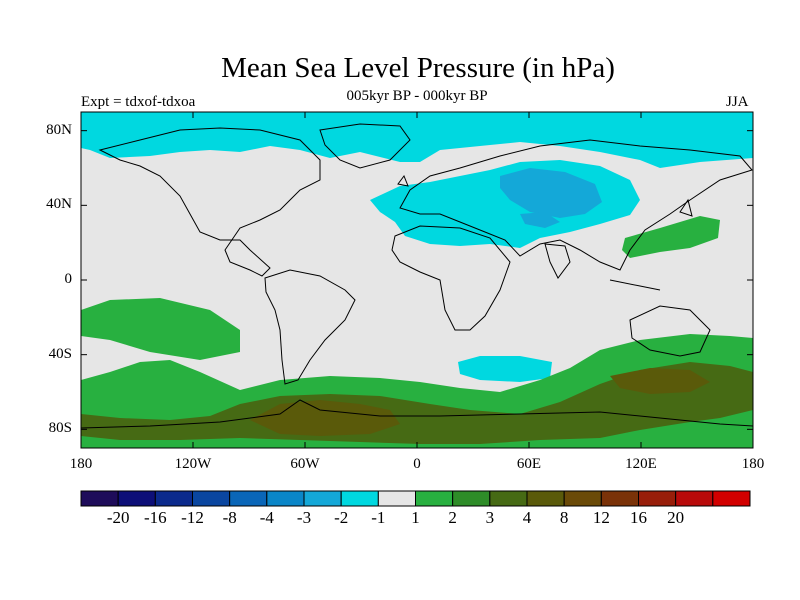  I want to click on eurasia-strong-negative-region, so click(551, 193).